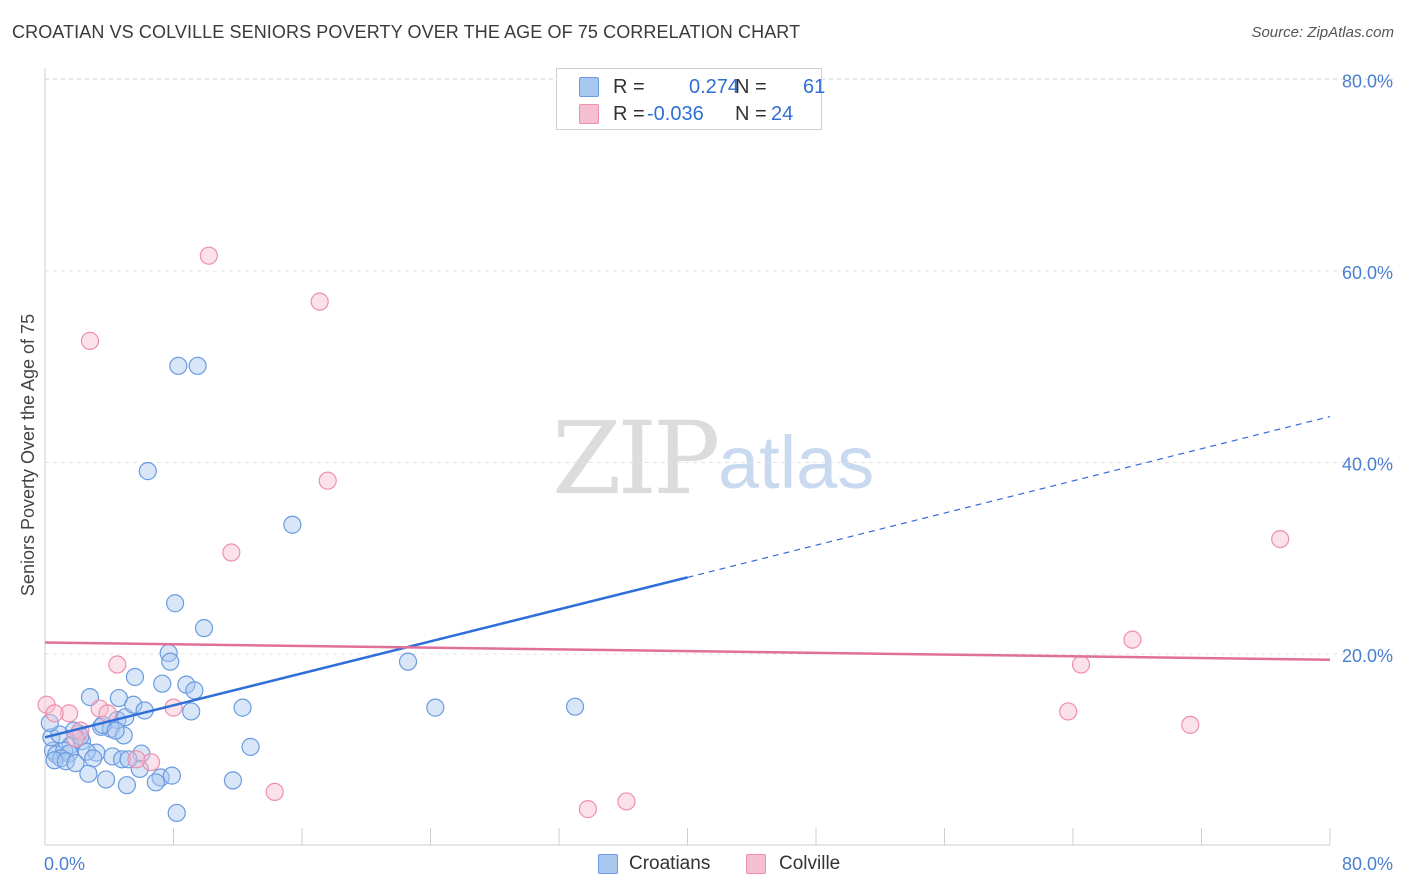 This screenshot has height=892, width=1406. What do you see at coordinates (810, 863) in the screenshot?
I see `bottom-legend-label-colville: Colville` at bounding box center [810, 863].